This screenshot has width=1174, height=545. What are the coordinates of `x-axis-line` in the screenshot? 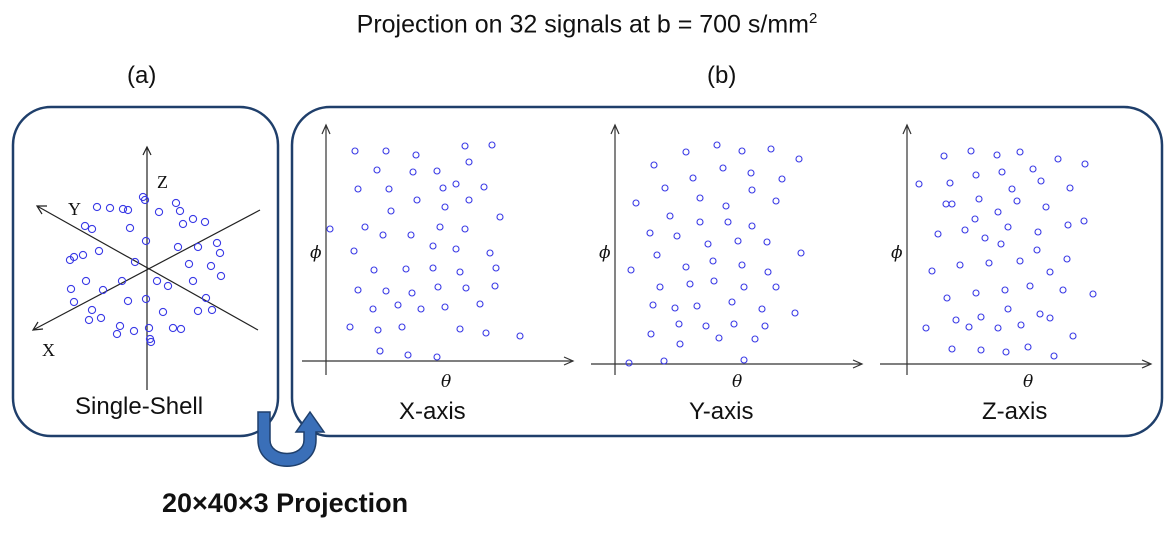 It's located at (146, 270).